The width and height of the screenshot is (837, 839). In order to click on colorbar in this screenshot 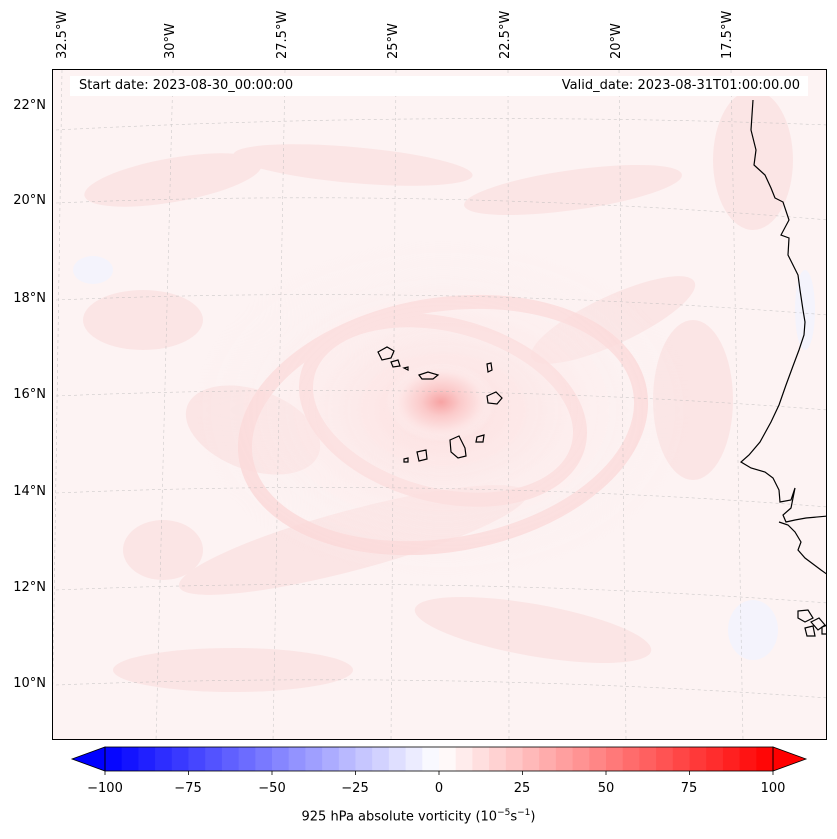, I will do `click(439, 760)`.